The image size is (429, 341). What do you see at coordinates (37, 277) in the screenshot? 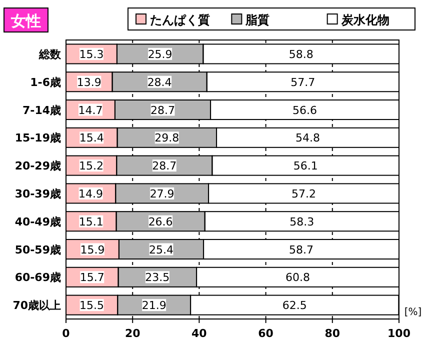
I see `y-tick-label: 60-69歳` at bounding box center [37, 277].